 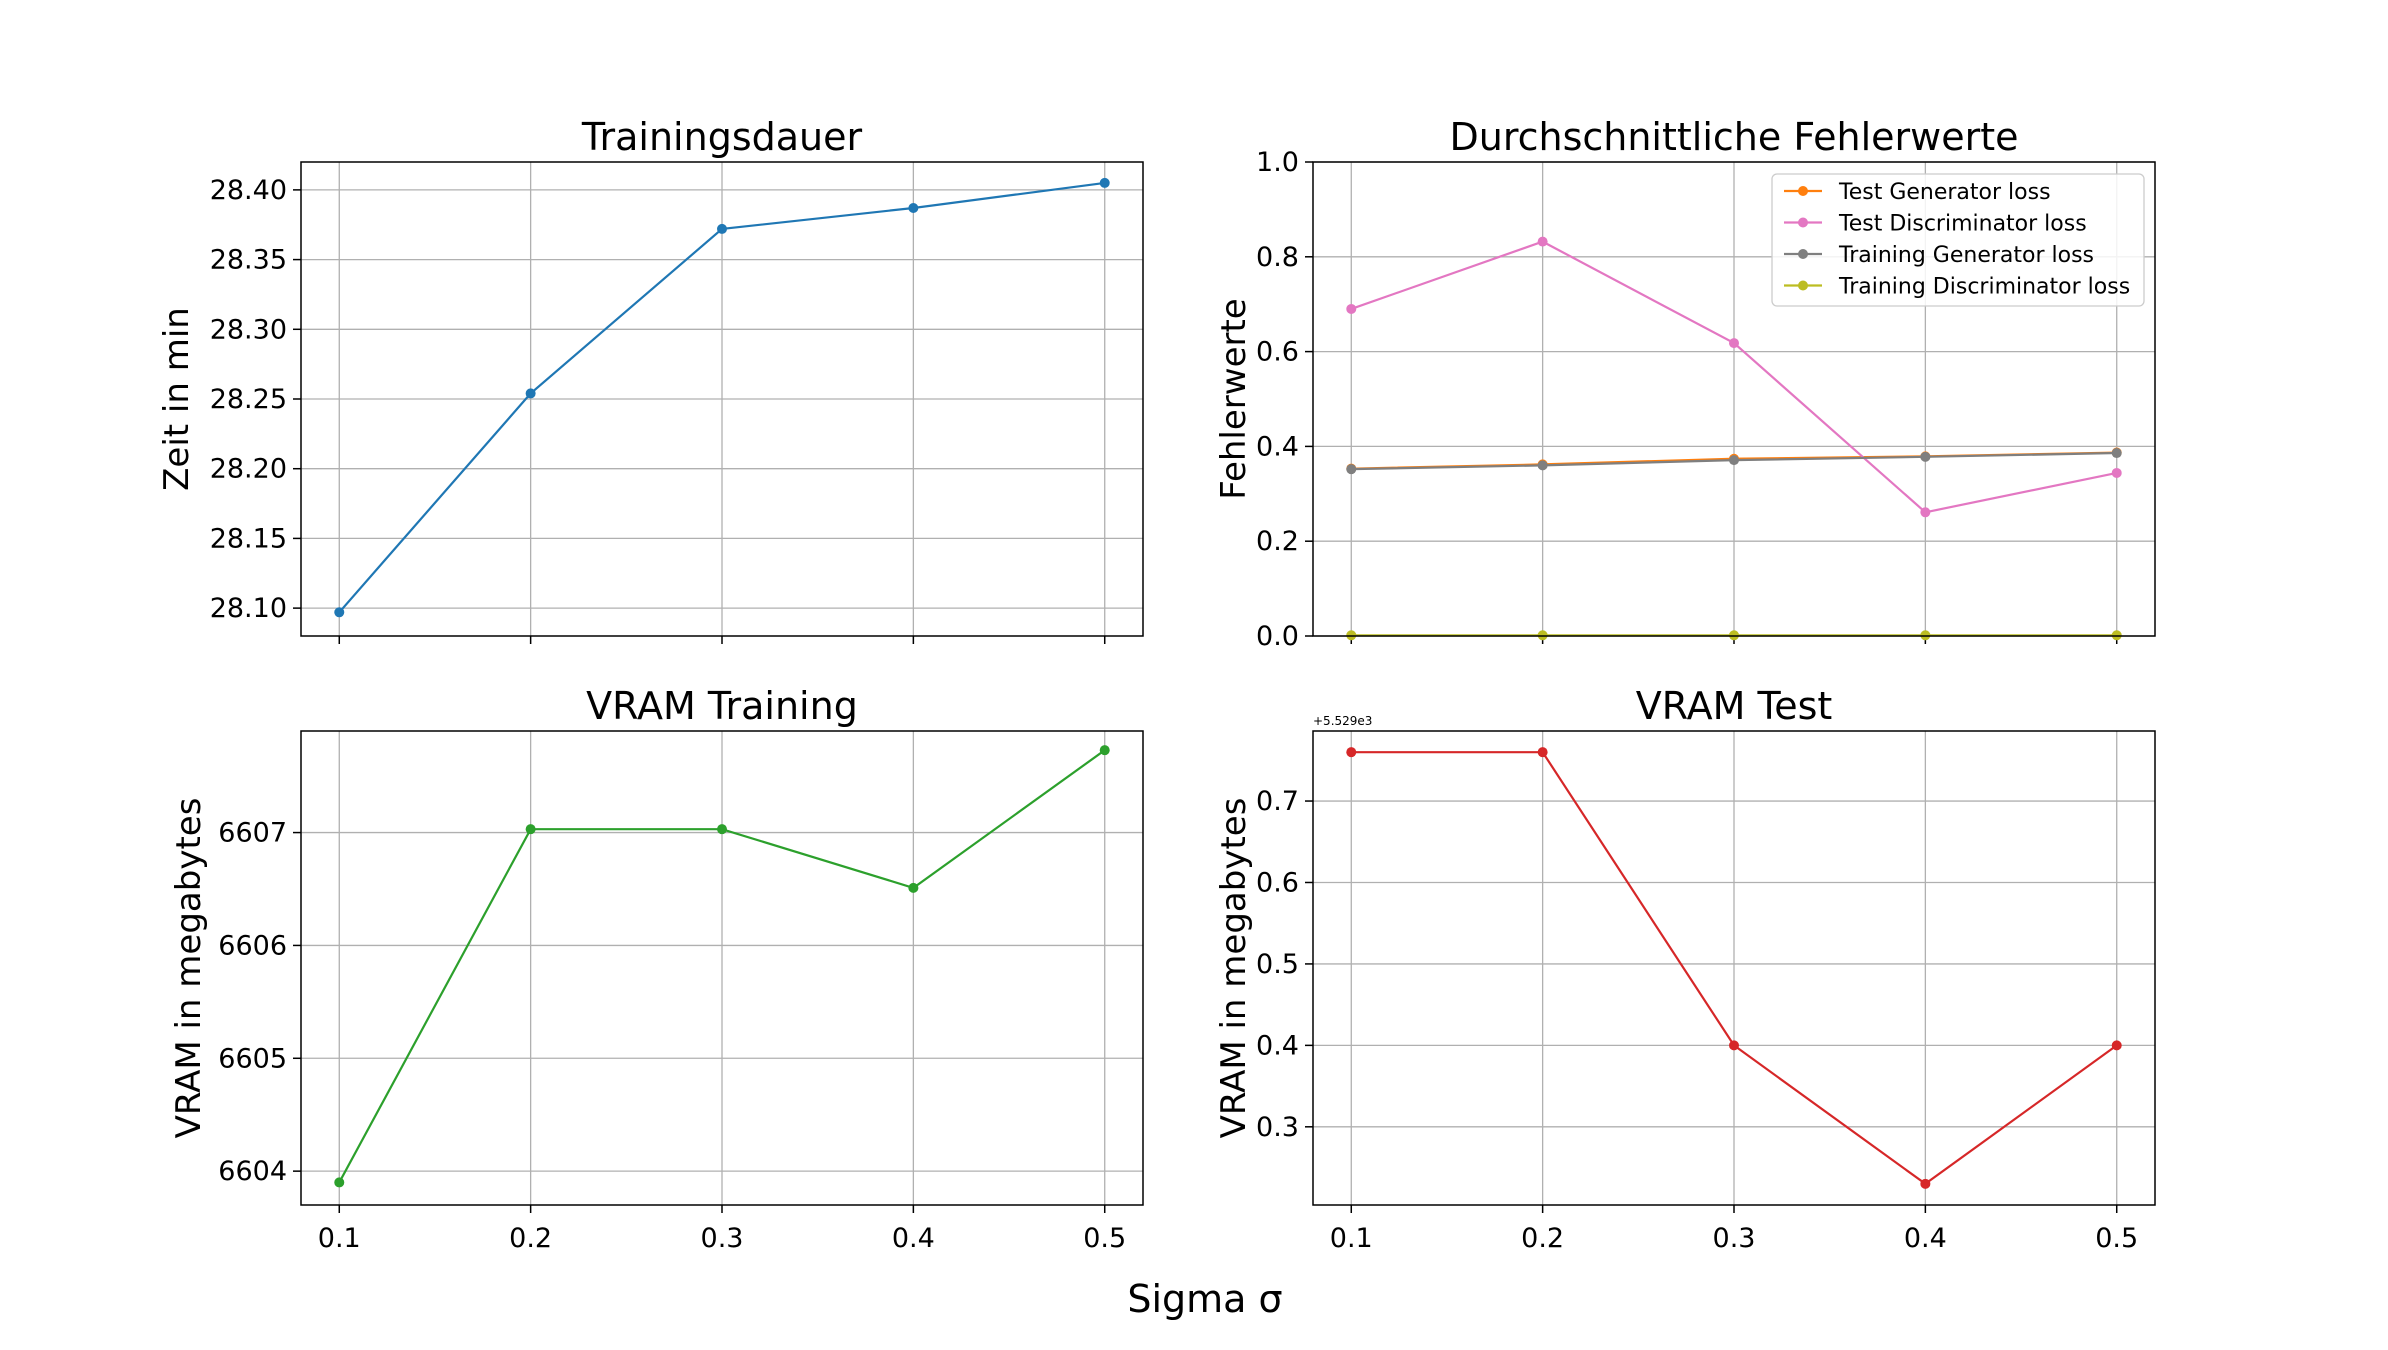 What do you see at coordinates (1277, 257) in the screenshot?
I see `y-tick-label: 0.8` at bounding box center [1277, 257].